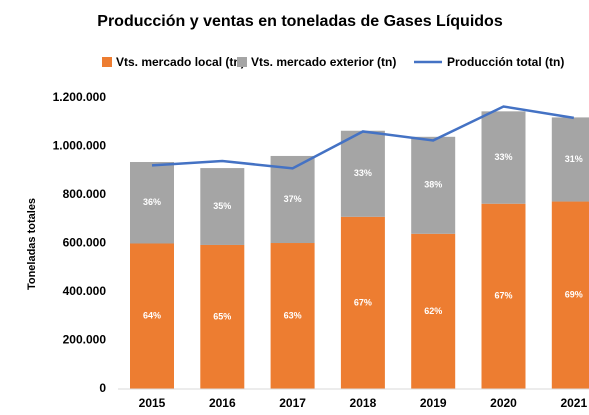  Describe the element at coordinates (574, 295) in the screenshot. I see `bar-label: 69%` at that location.